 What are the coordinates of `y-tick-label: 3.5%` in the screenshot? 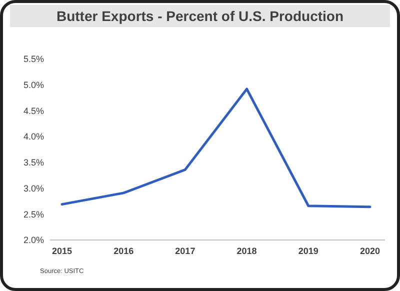 It's located at (33, 163).